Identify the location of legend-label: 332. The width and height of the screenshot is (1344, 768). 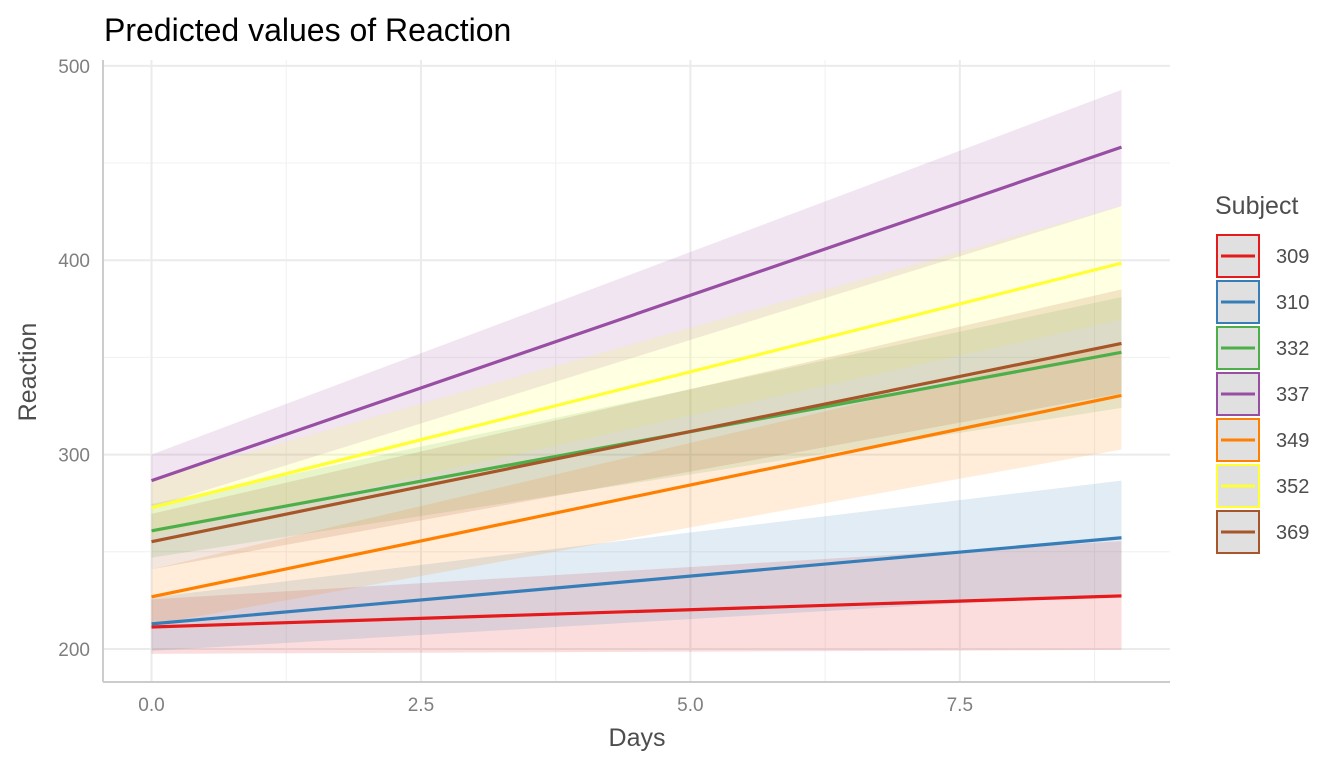
(1292, 349).